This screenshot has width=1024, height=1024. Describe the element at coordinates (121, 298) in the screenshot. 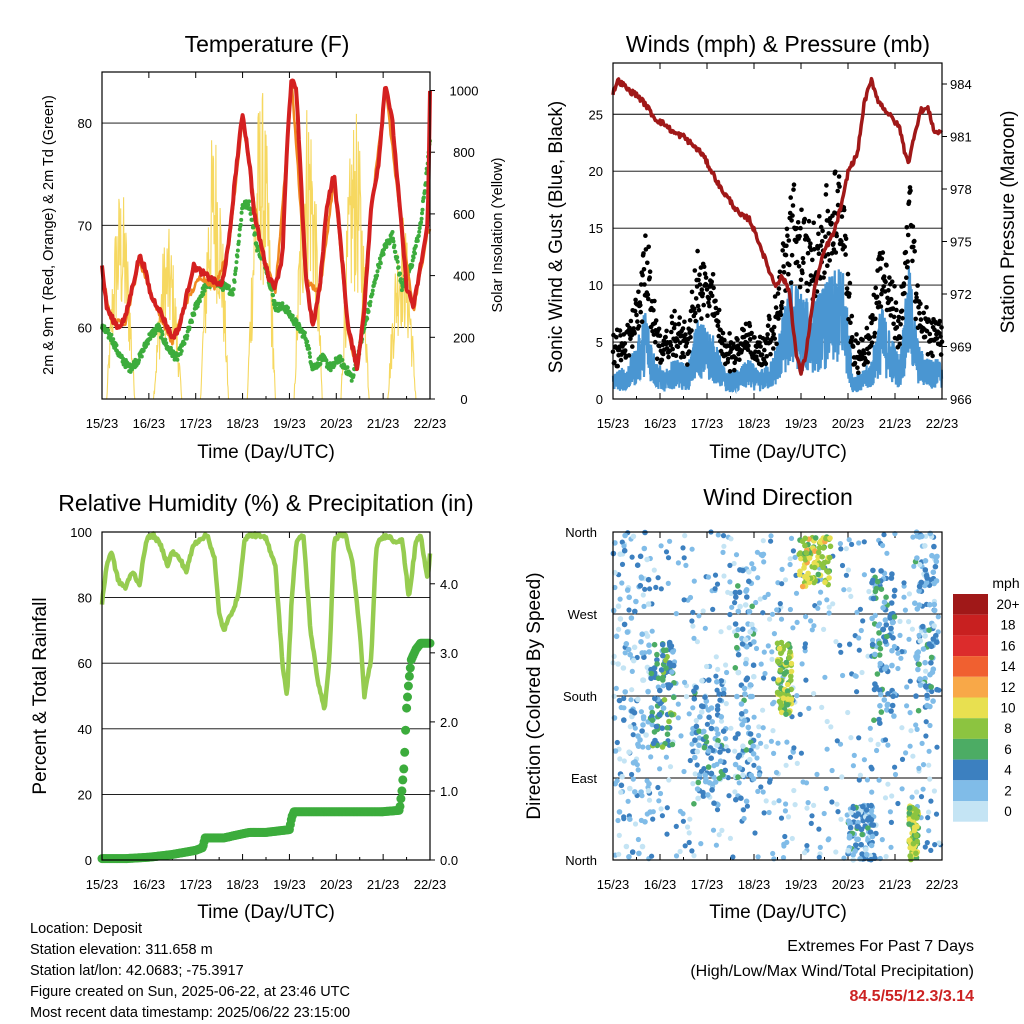

I see `solar-insolation-line` at that location.